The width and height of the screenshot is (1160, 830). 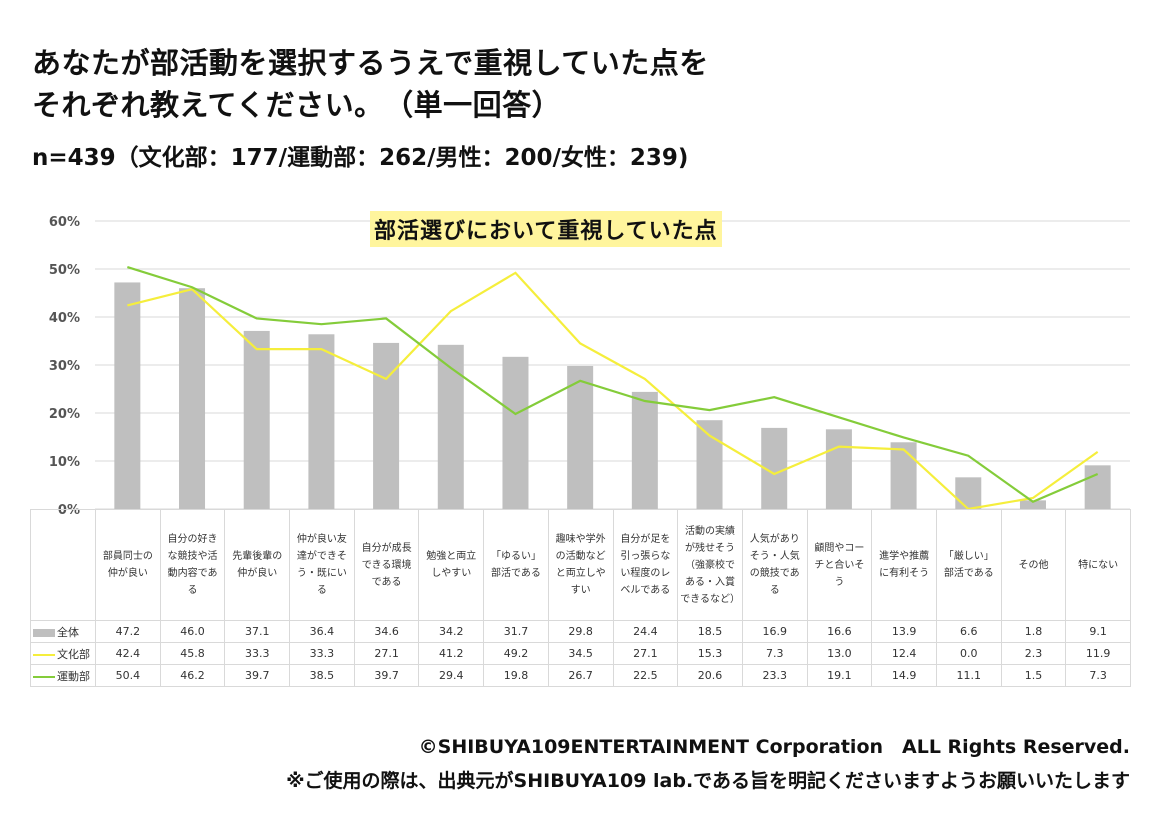 What do you see at coordinates (968, 653) in the screenshot?
I see `data-value: 0.0` at bounding box center [968, 653].